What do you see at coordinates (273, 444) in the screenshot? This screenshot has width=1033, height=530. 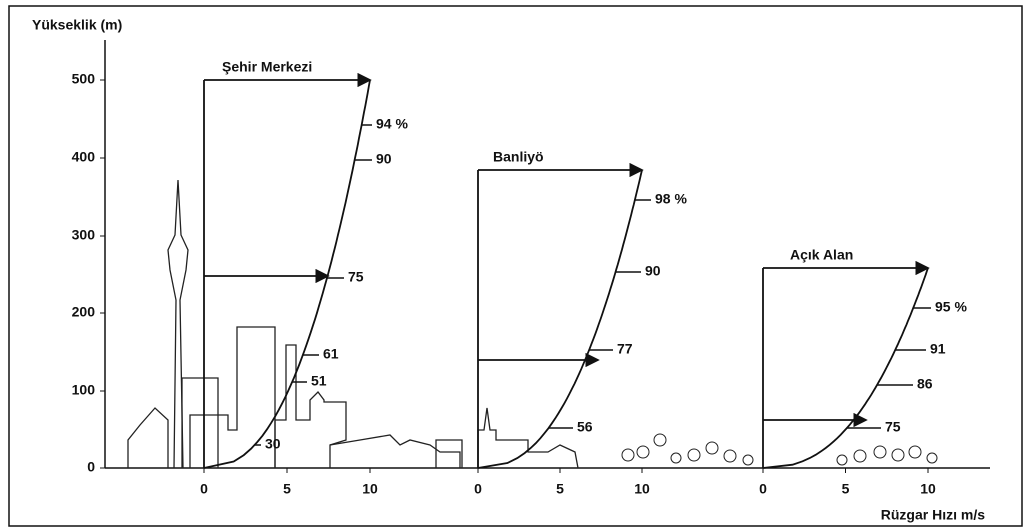 I see `curve-label: 30` at bounding box center [273, 444].